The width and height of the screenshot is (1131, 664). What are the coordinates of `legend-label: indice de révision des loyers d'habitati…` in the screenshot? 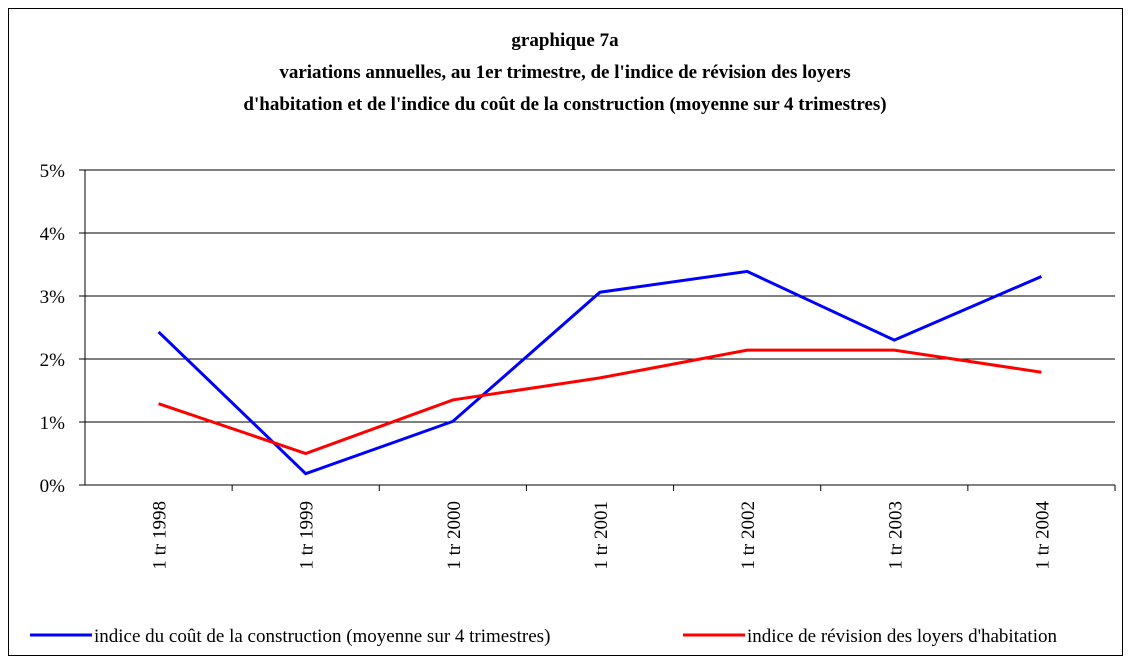 It's located at (902, 636).